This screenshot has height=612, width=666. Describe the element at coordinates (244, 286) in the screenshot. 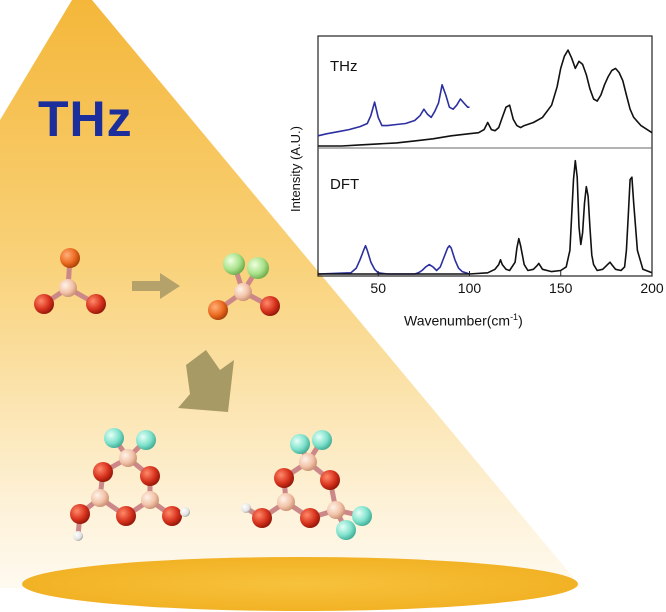

I see `molecule-bo3f2` at that location.